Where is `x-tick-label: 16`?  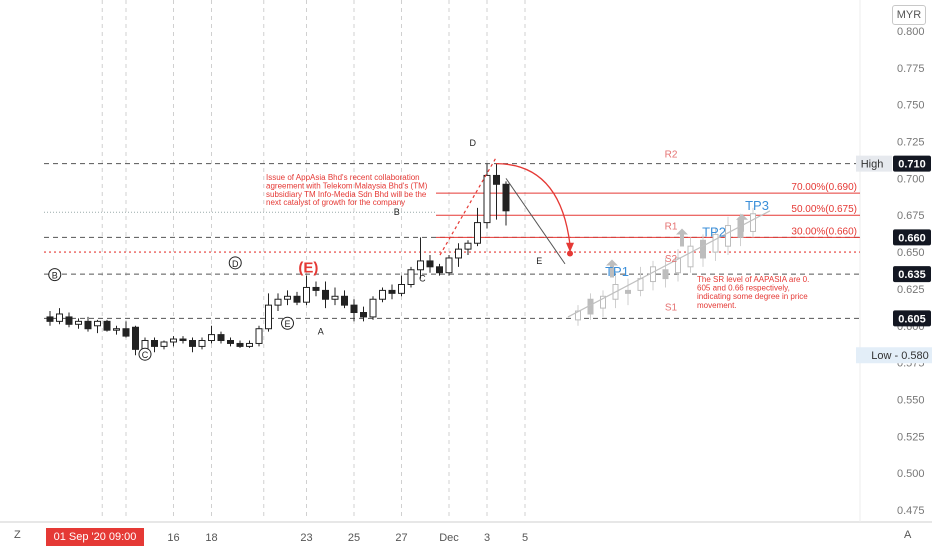 x-tick-label: 16 is located at coordinates (173, 538).